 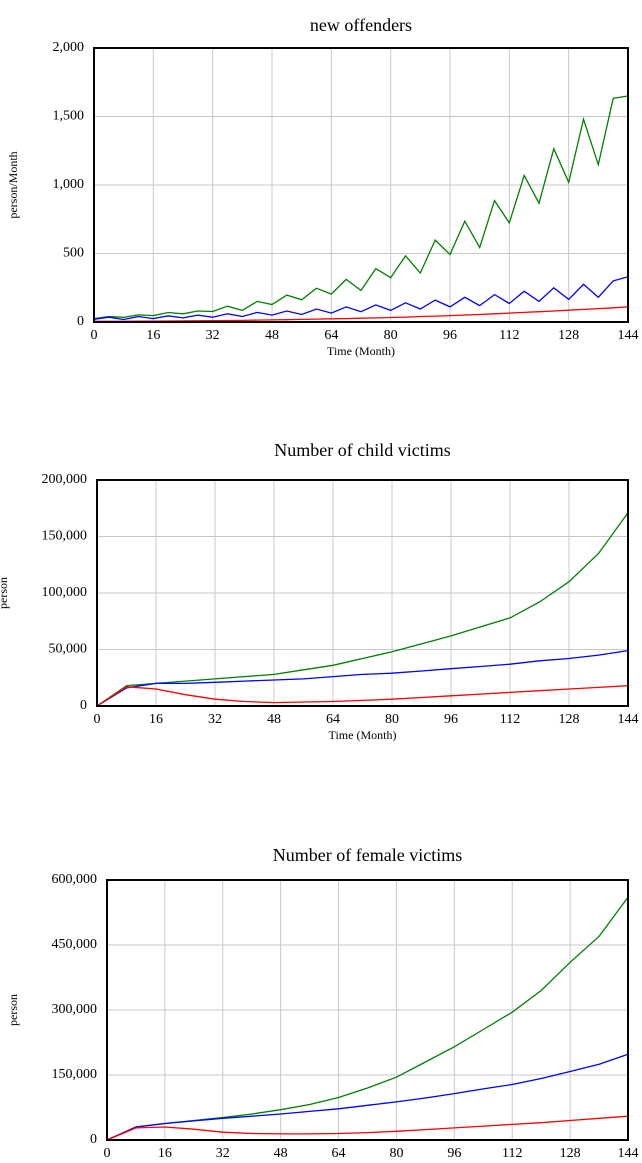 I want to click on y-tick-label: 200,000, so click(x=65, y=479).